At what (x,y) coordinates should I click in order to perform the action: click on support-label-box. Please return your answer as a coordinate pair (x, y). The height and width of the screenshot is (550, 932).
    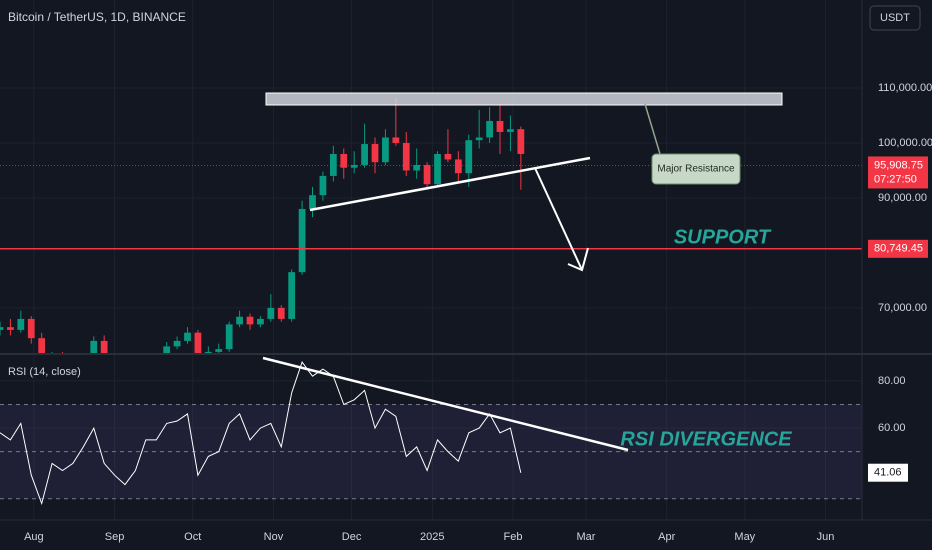
    Looking at the image, I should click on (898, 248).